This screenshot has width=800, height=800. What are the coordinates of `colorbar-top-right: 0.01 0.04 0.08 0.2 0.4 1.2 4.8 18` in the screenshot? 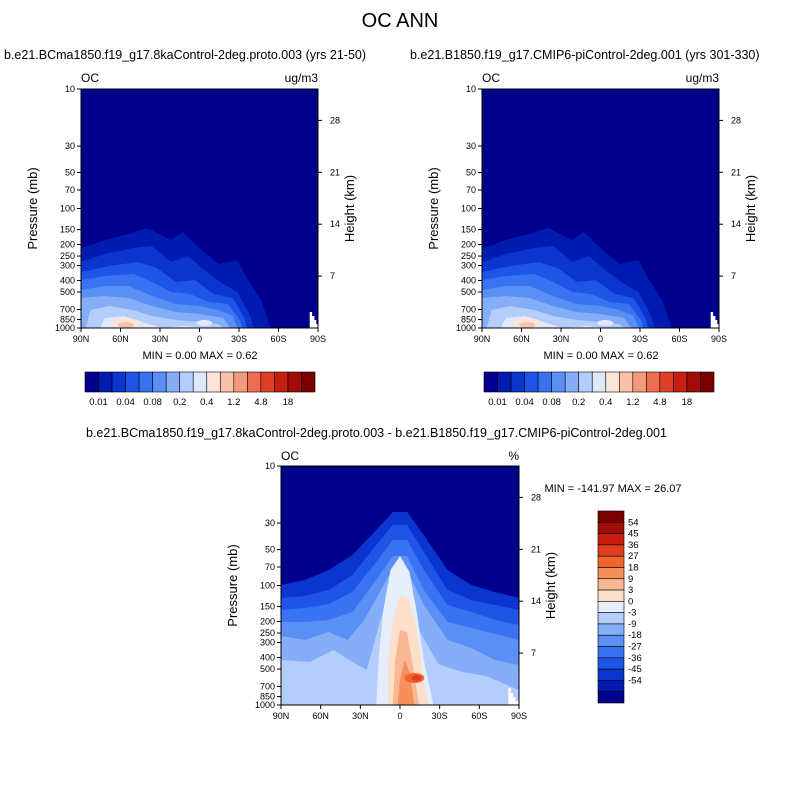 It's located at (599, 389).